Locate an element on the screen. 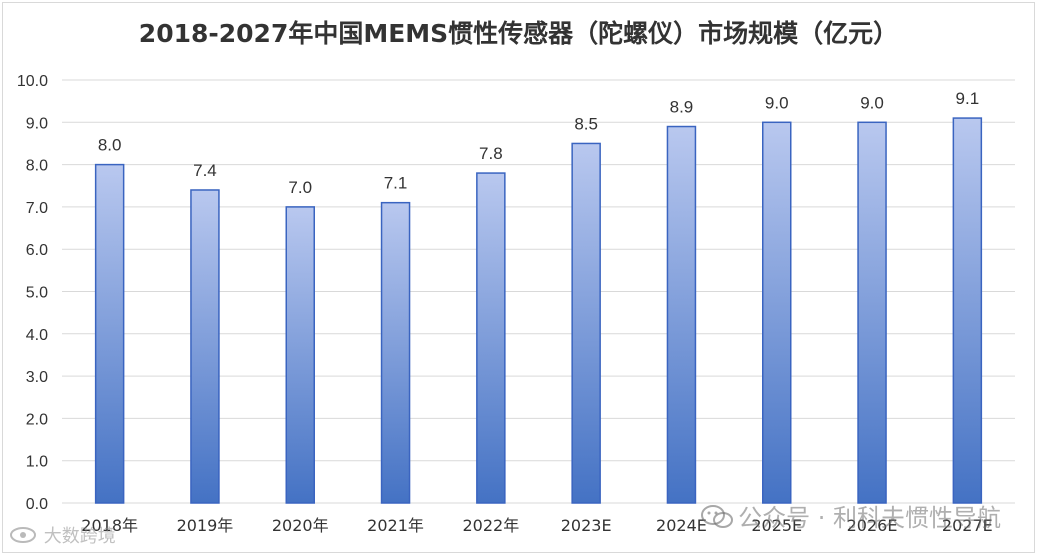 Image resolution: width=1037 pixels, height=555 pixels. data-label: 8.9 is located at coordinates (682, 107).